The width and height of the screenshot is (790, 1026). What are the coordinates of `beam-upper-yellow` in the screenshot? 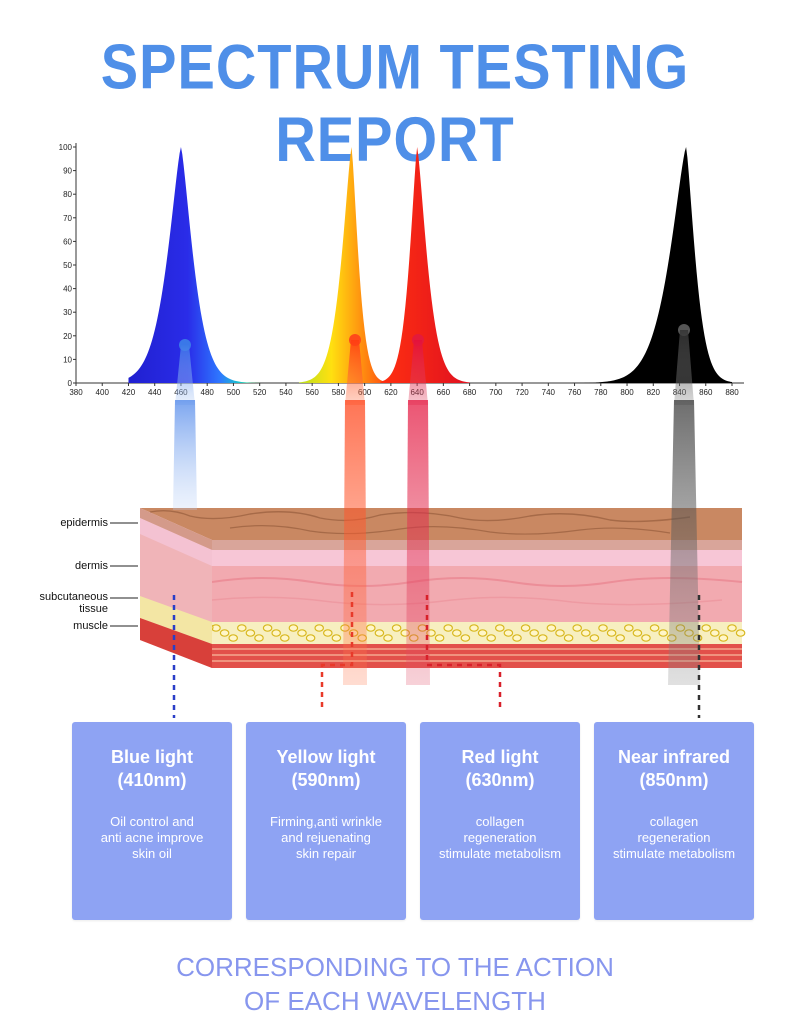 It's located at (355, 372).